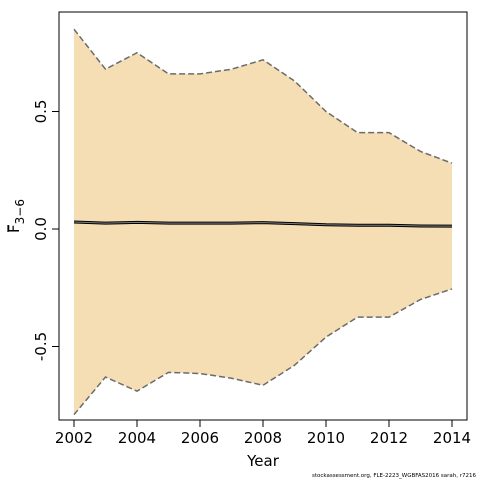 The width and height of the screenshot is (480, 480). I want to click on x-axis: 2002 2004 2006 2008 2010 2012 2014, so click(263, 433).